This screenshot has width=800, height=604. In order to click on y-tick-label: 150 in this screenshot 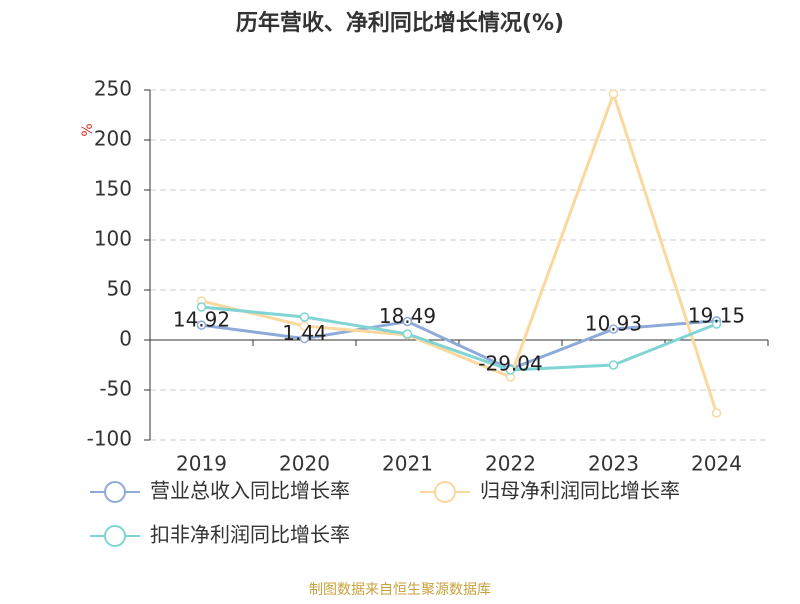, I will do `click(113, 189)`.